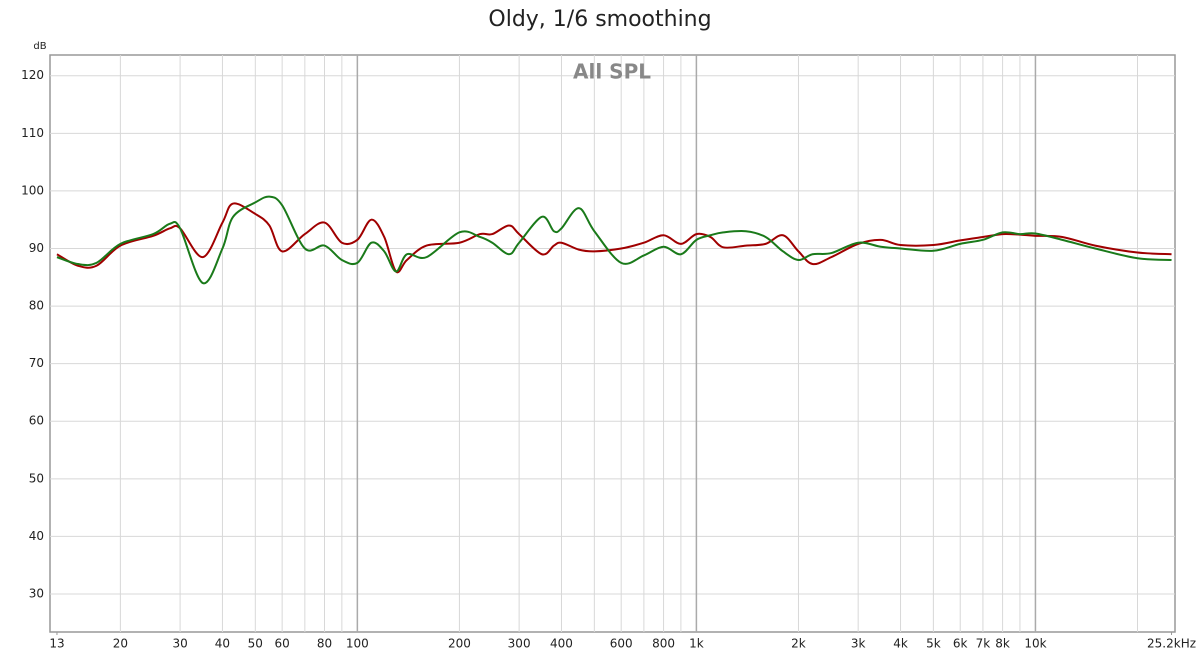  Describe the element at coordinates (612, 72) in the screenshot. I see `annotation: All SPL` at that location.